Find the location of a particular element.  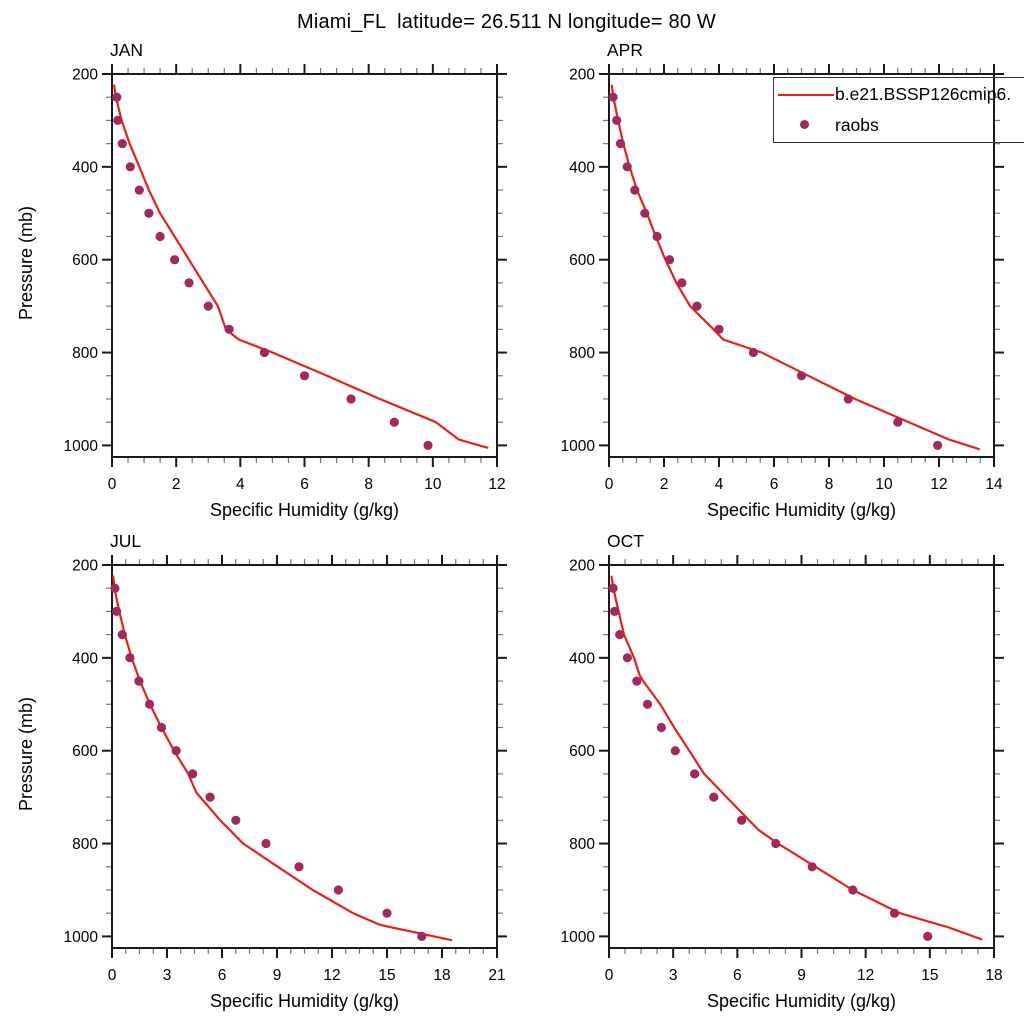

y-axis-title-top-row: Pressure (mb) is located at coordinates (26, 263).